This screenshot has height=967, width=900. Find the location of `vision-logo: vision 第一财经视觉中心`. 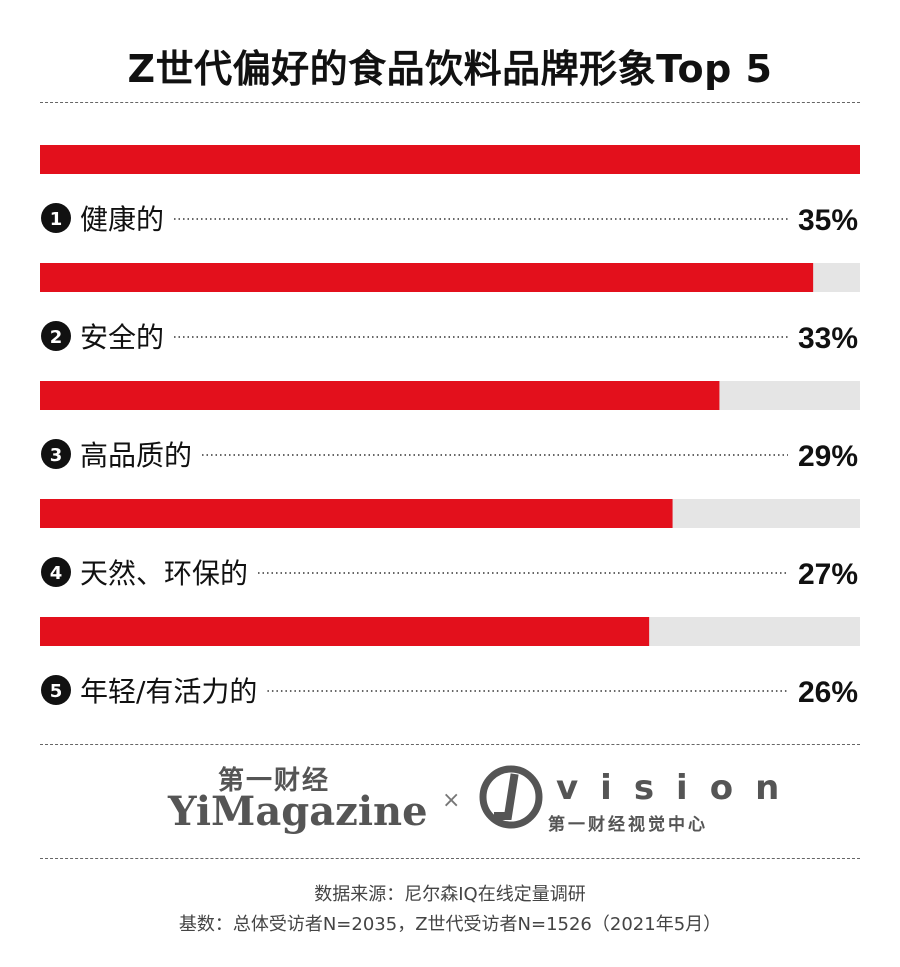

vision-logo: vision 第一财经视觉中心 is located at coordinates (628, 804).